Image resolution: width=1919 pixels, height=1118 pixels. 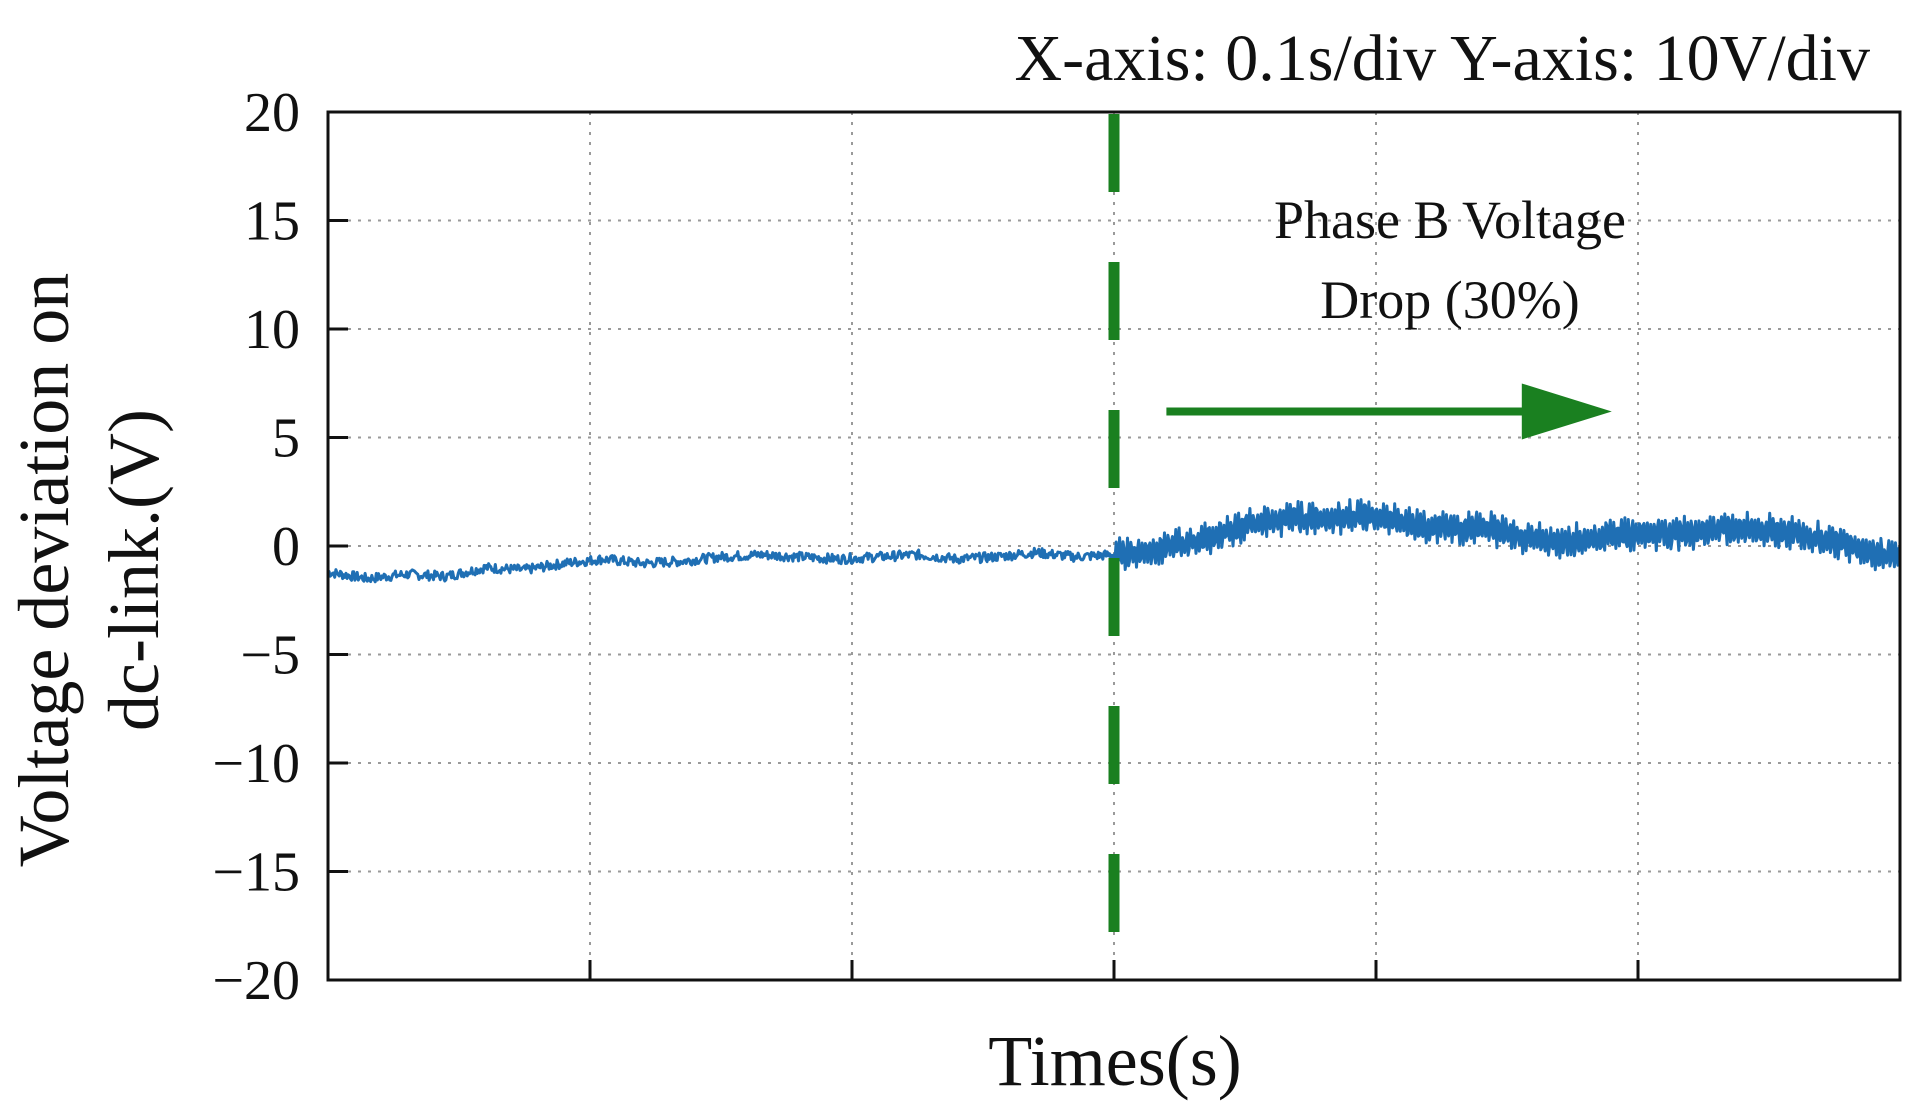 I want to click on y-tick-label: 20, so click(x=272, y=113).